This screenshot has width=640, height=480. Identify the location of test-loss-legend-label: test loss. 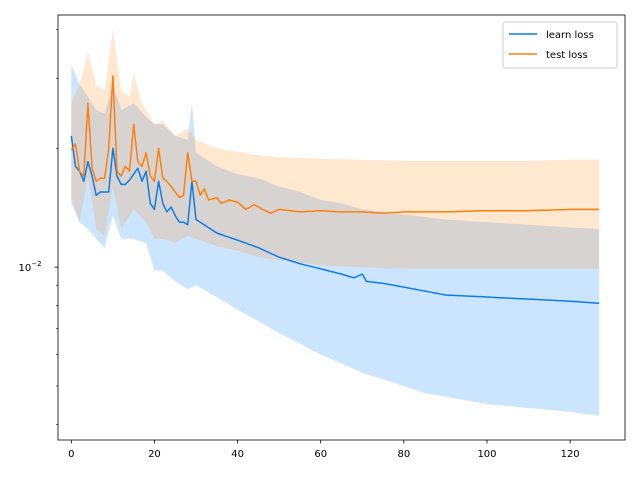
(567, 55).